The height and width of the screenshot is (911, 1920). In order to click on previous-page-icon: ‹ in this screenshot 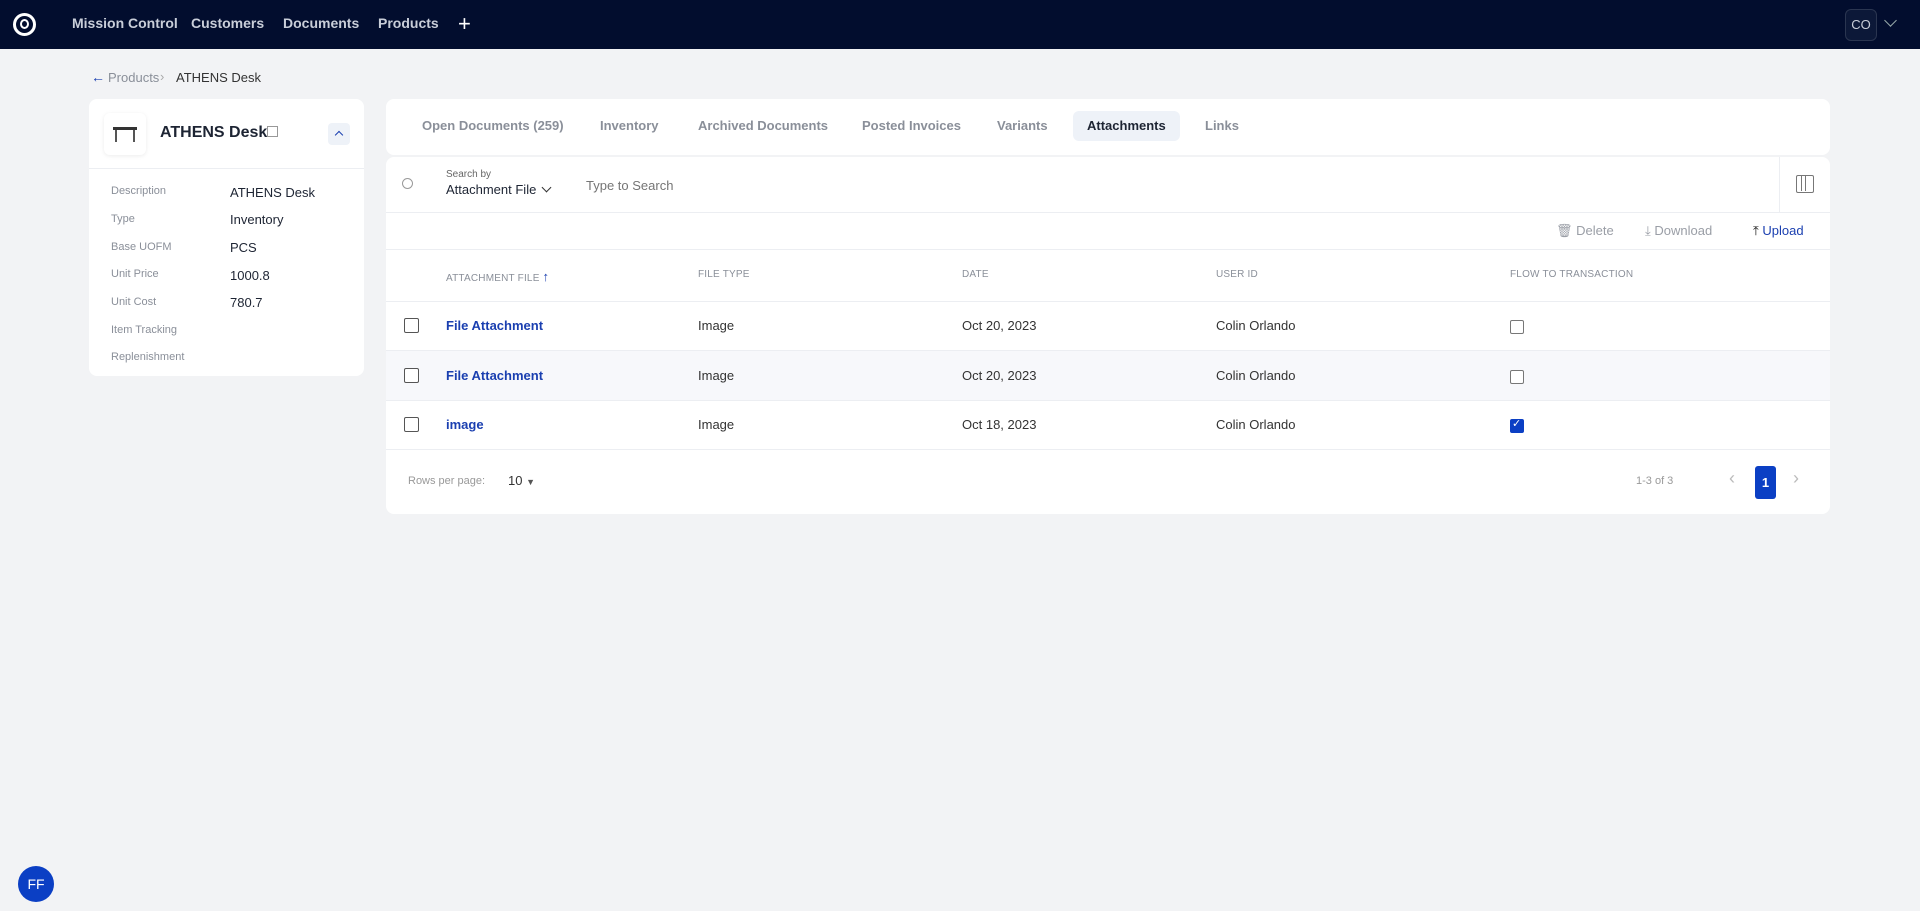, I will do `click(1732, 478)`.